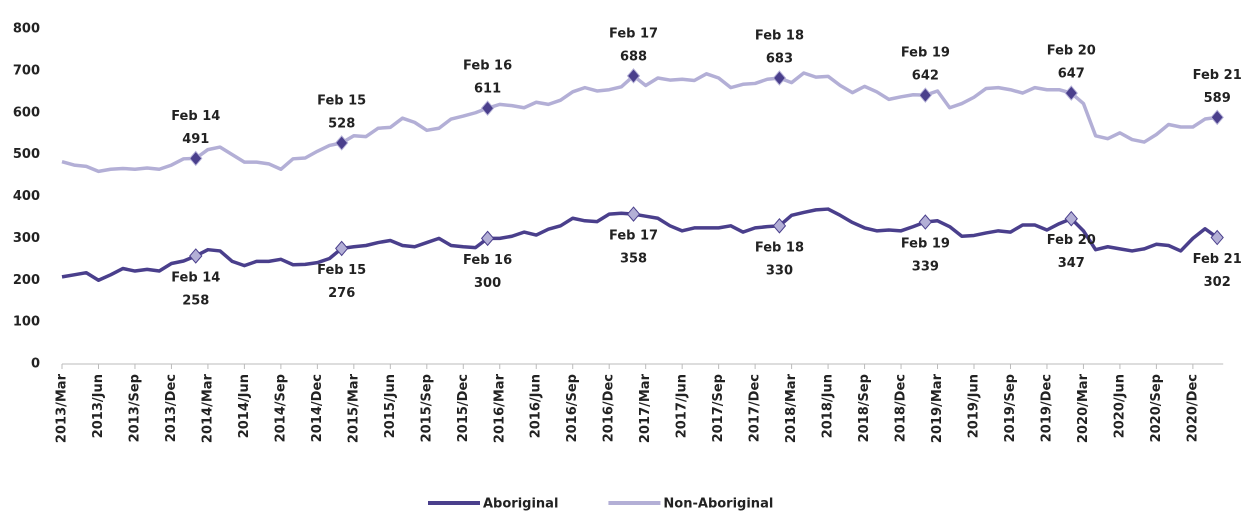 Image resolution: width=1258 pixels, height=519 pixels. What do you see at coordinates (26, 154) in the screenshot?
I see `y-tick-label: 500` at bounding box center [26, 154].